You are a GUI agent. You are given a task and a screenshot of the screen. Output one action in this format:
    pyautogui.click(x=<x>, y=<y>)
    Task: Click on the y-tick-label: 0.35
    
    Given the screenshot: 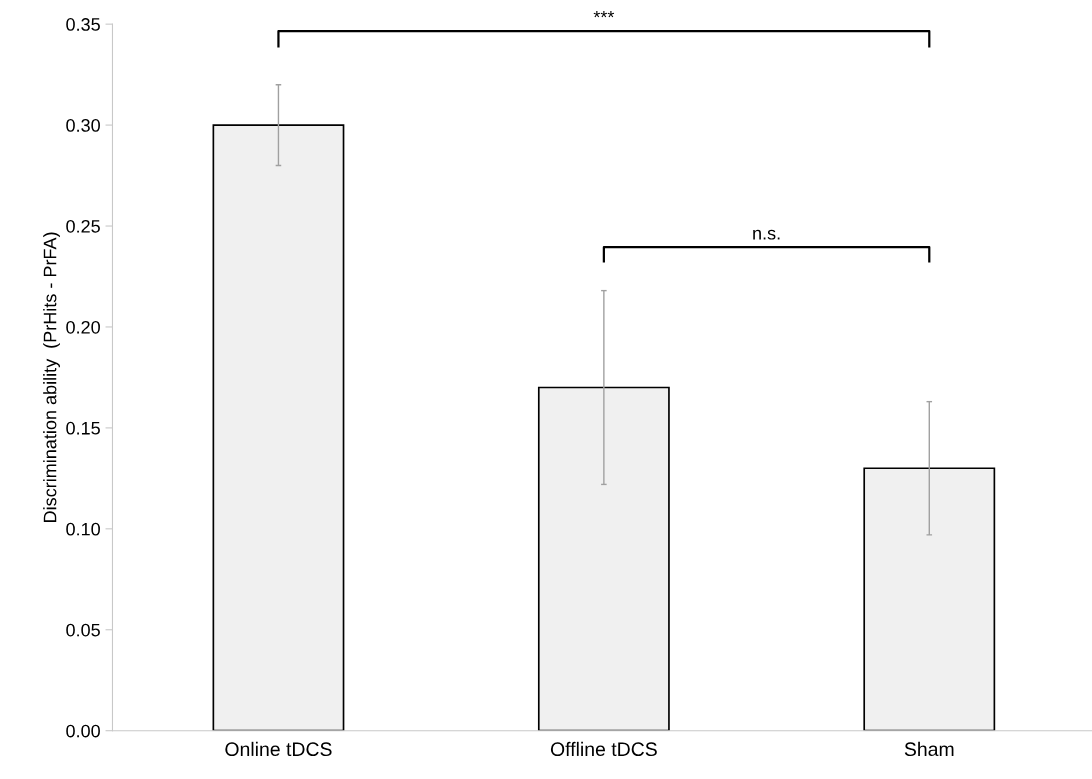 What is the action you would take?
    pyautogui.click(x=83, y=24)
    